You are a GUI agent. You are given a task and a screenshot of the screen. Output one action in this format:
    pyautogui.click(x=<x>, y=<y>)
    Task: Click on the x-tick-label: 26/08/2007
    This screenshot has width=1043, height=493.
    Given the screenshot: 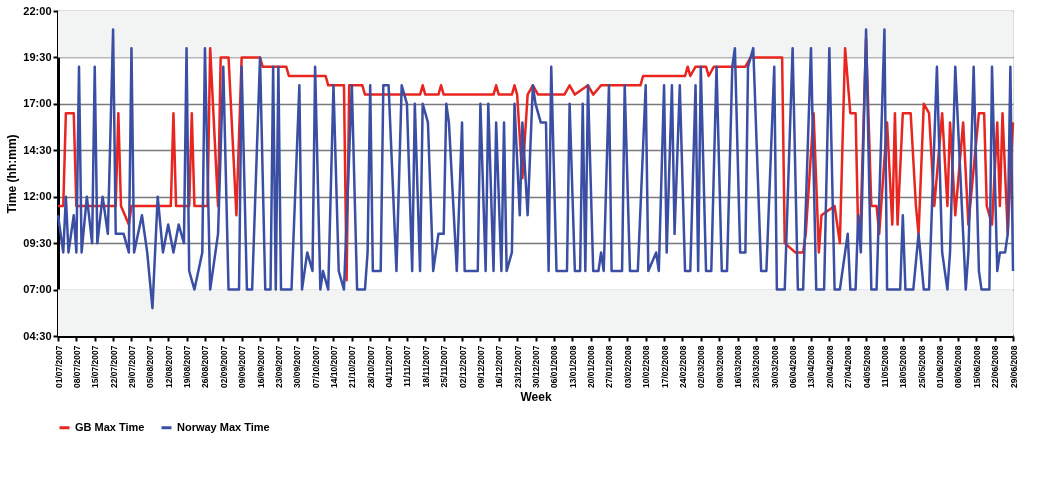 What is the action you would take?
    pyautogui.click(x=205, y=367)
    